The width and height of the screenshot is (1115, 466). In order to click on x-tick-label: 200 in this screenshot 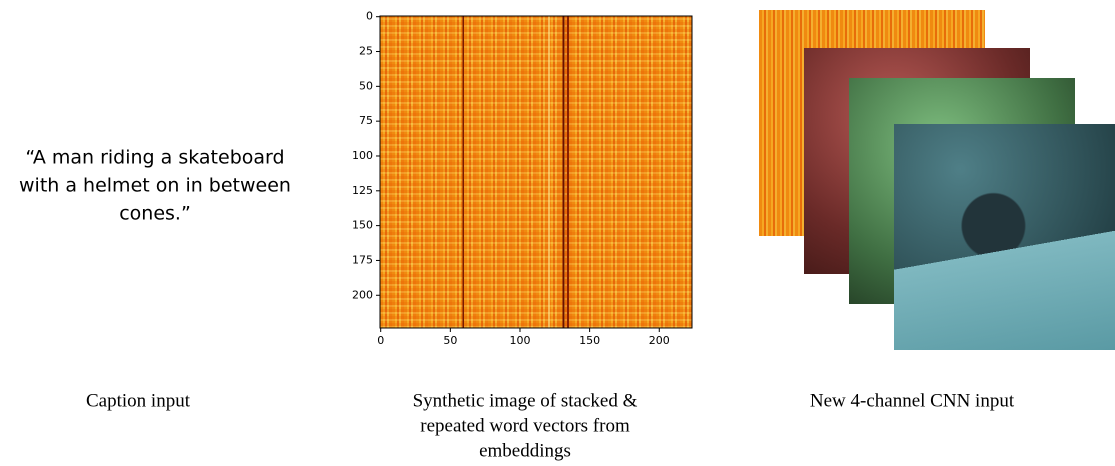, I will do `click(659, 340)`.